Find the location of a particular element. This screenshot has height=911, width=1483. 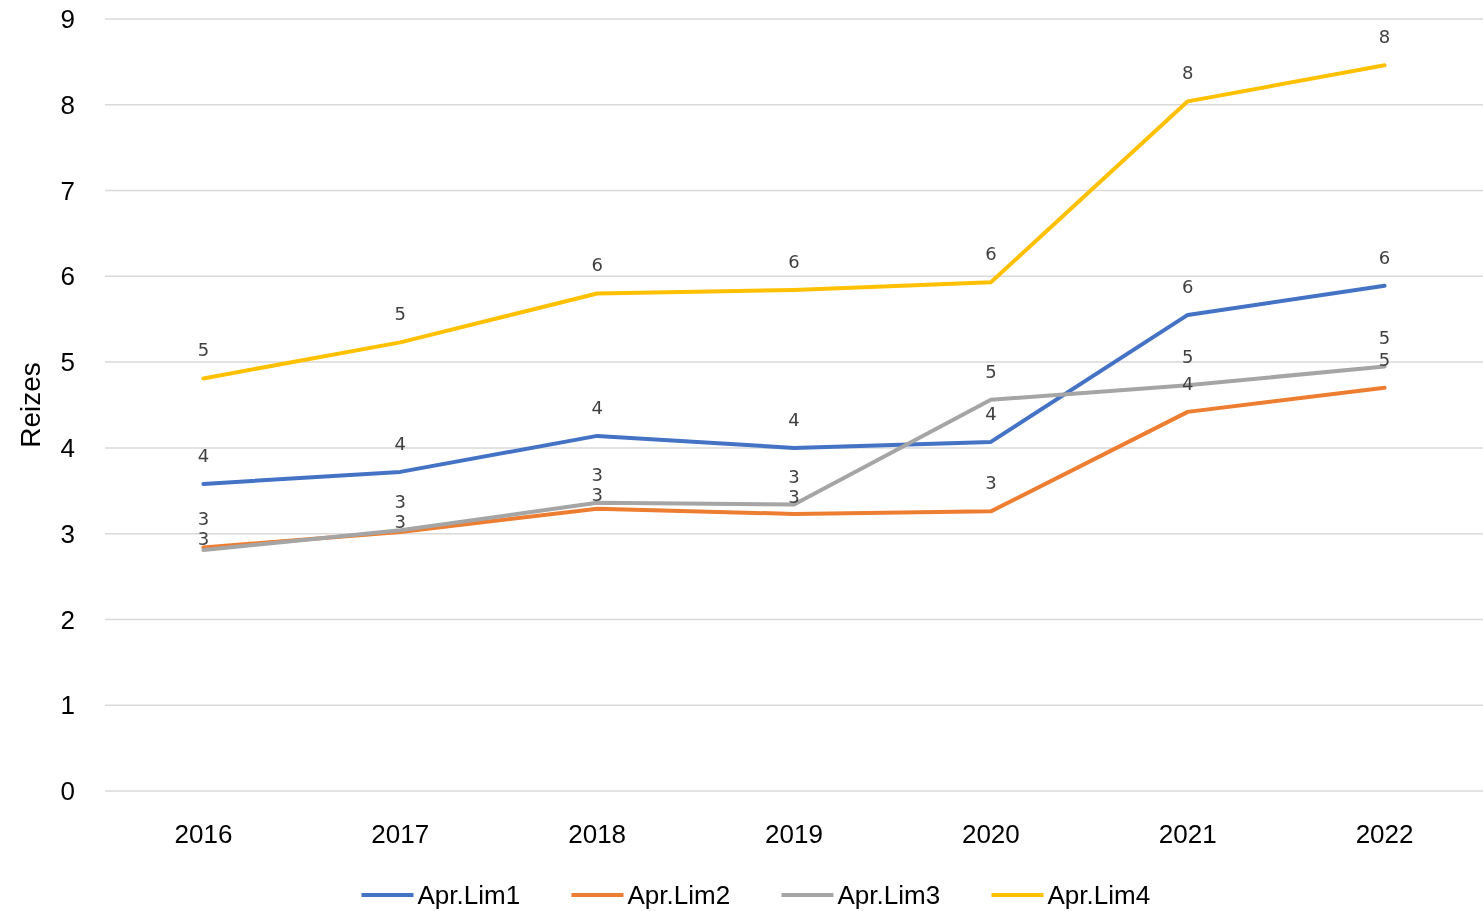

x-tick-label: 2020 is located at coordinates (990, 834).